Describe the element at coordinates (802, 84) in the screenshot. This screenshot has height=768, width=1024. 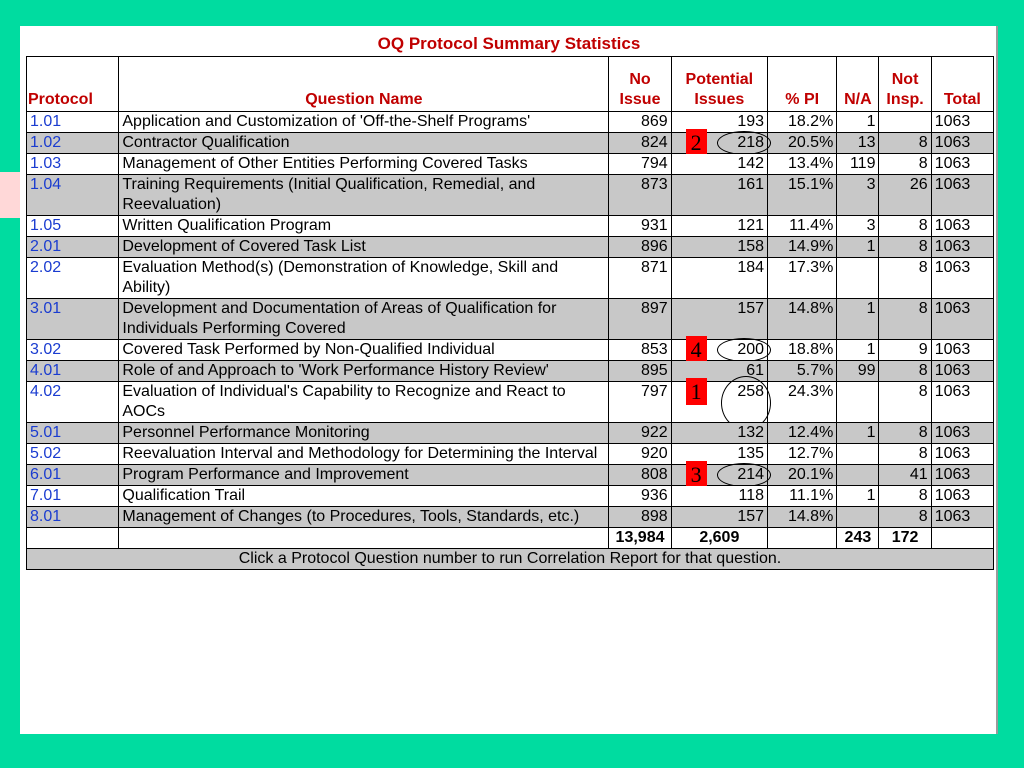
I see `header-pct-pi: % PI` at that location.